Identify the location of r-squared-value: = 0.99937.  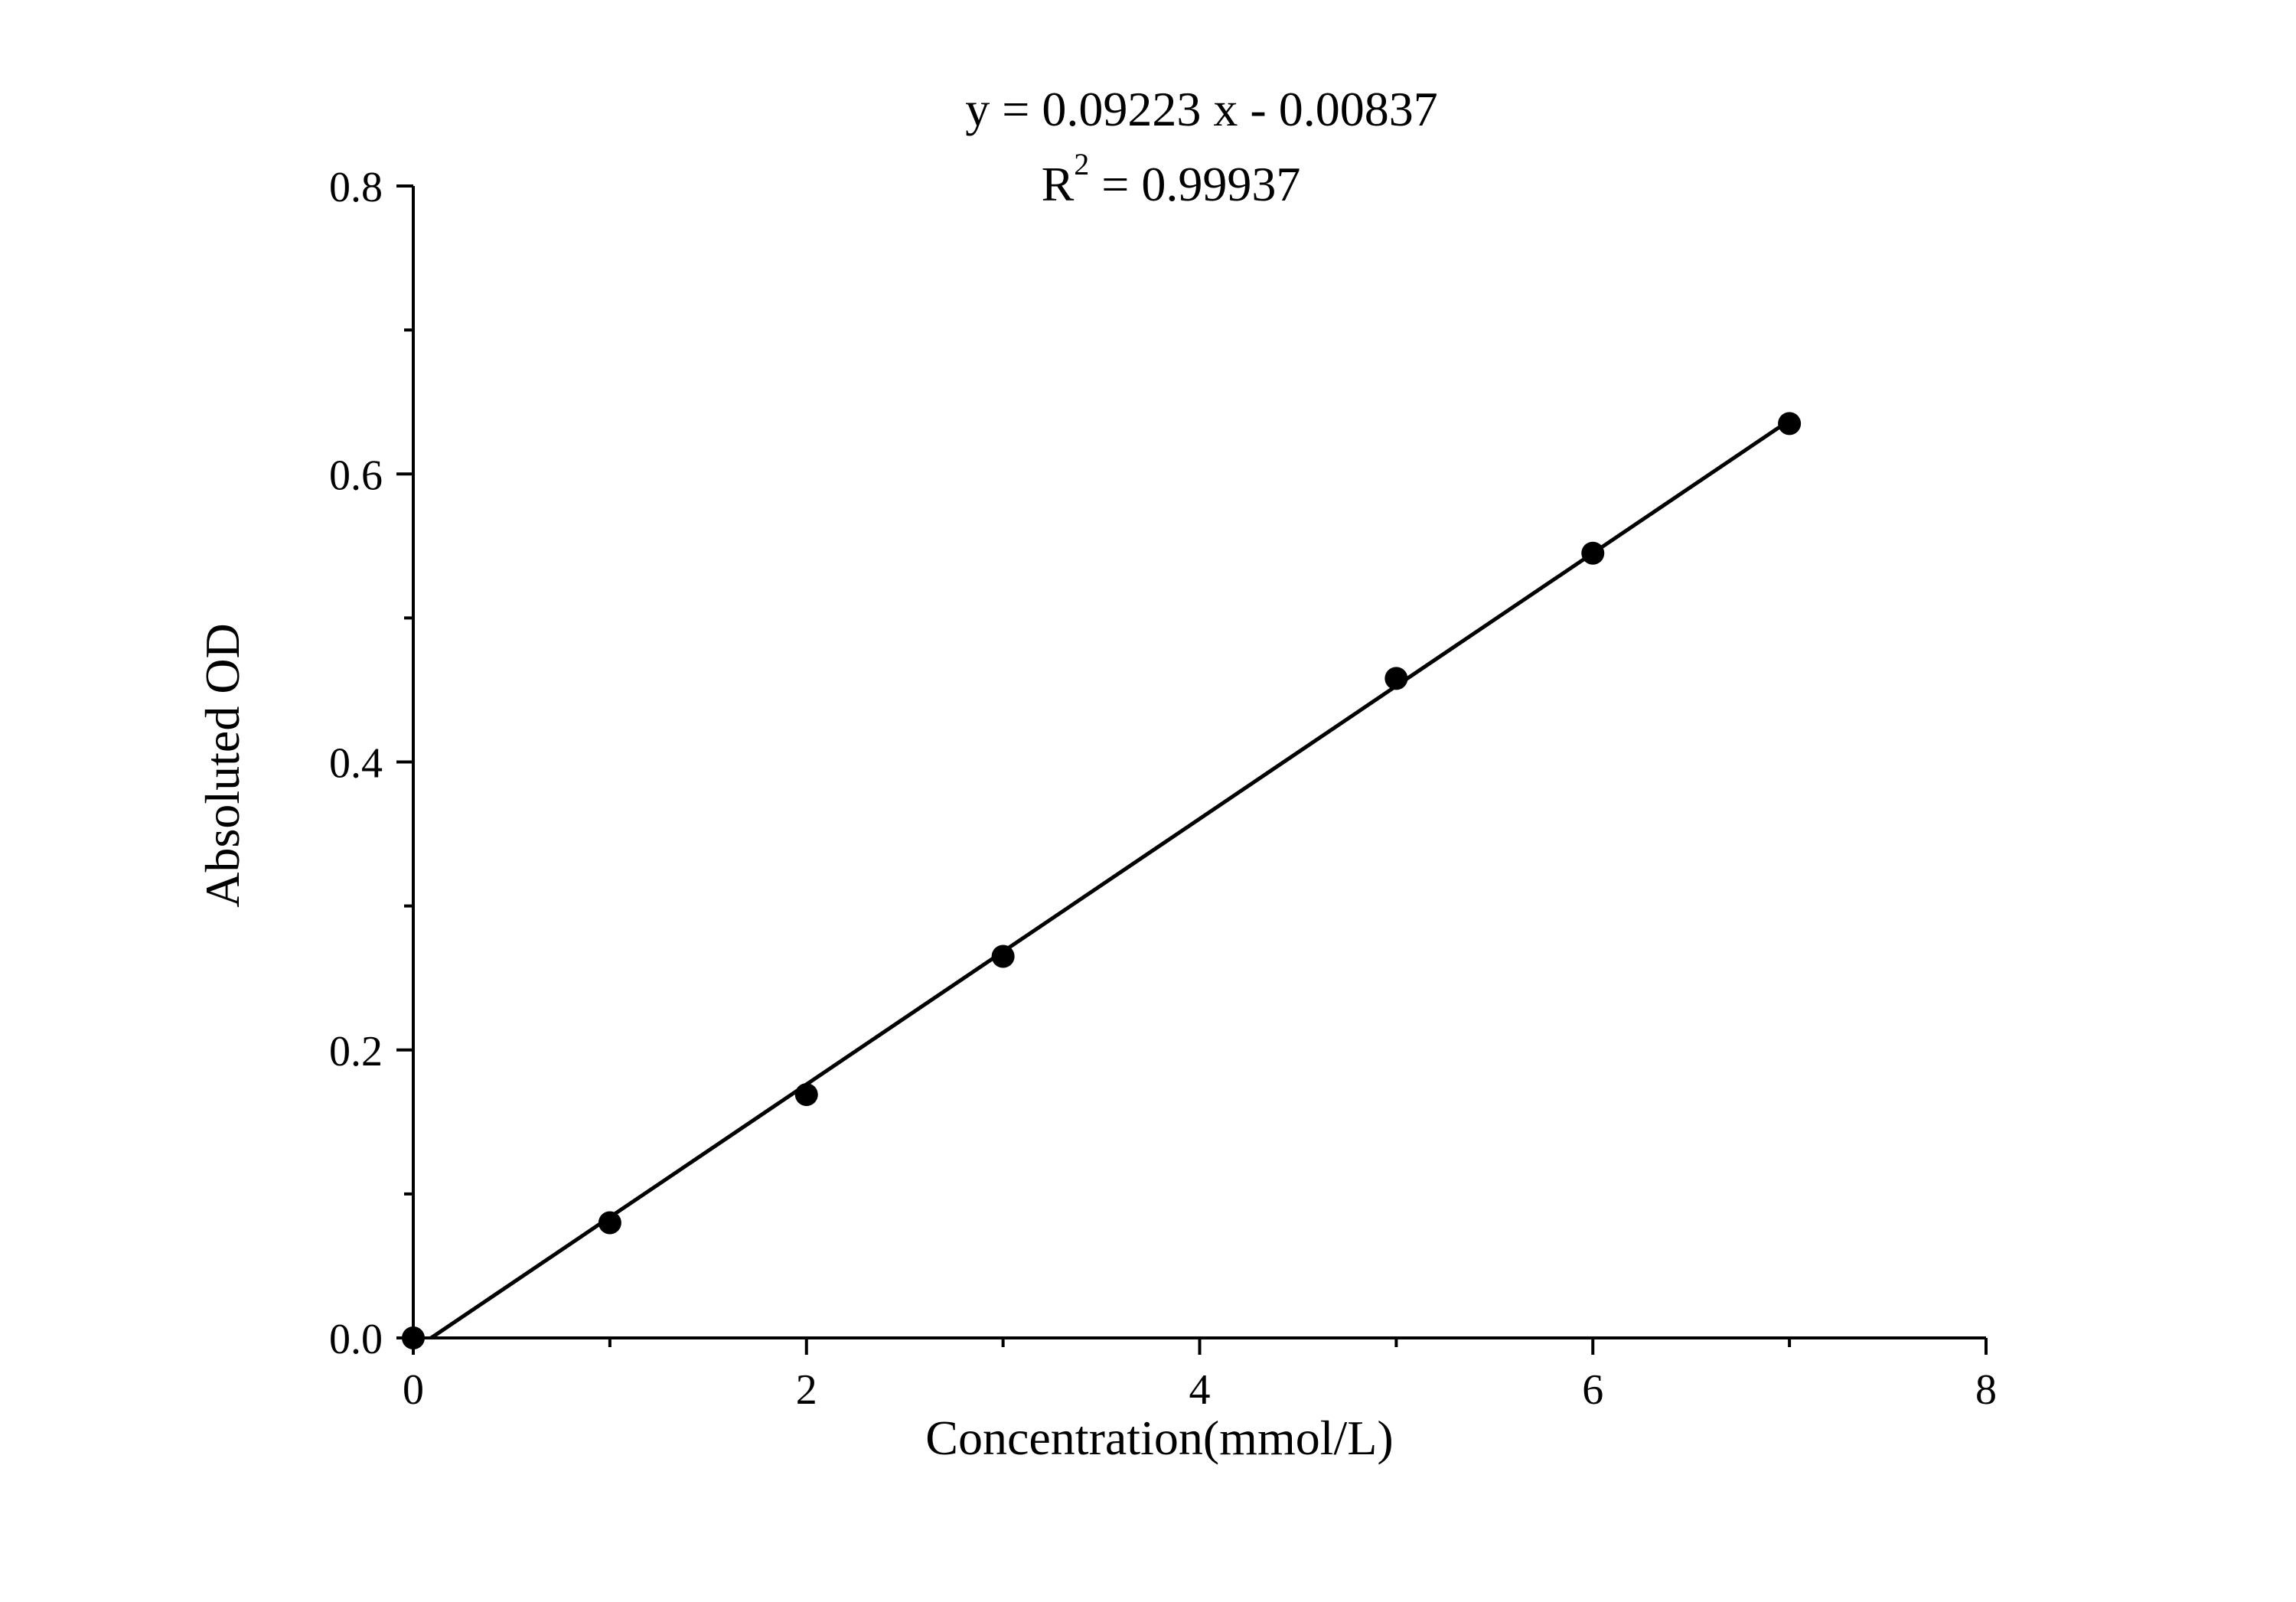
(1194, 184).